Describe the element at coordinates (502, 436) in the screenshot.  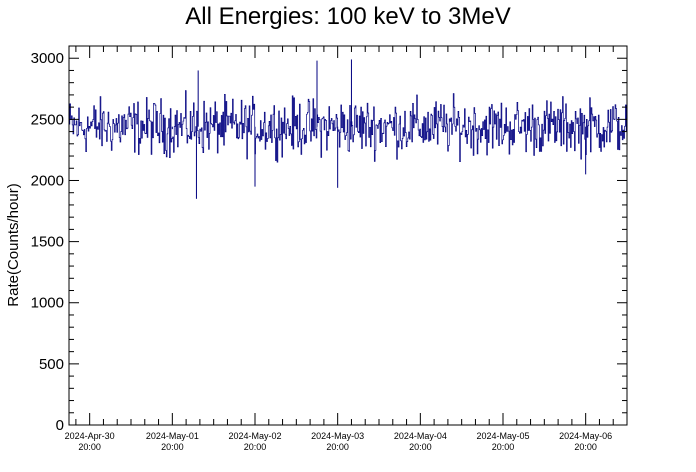
I see `x-tick-date-label: 2024-May-05` at that location.